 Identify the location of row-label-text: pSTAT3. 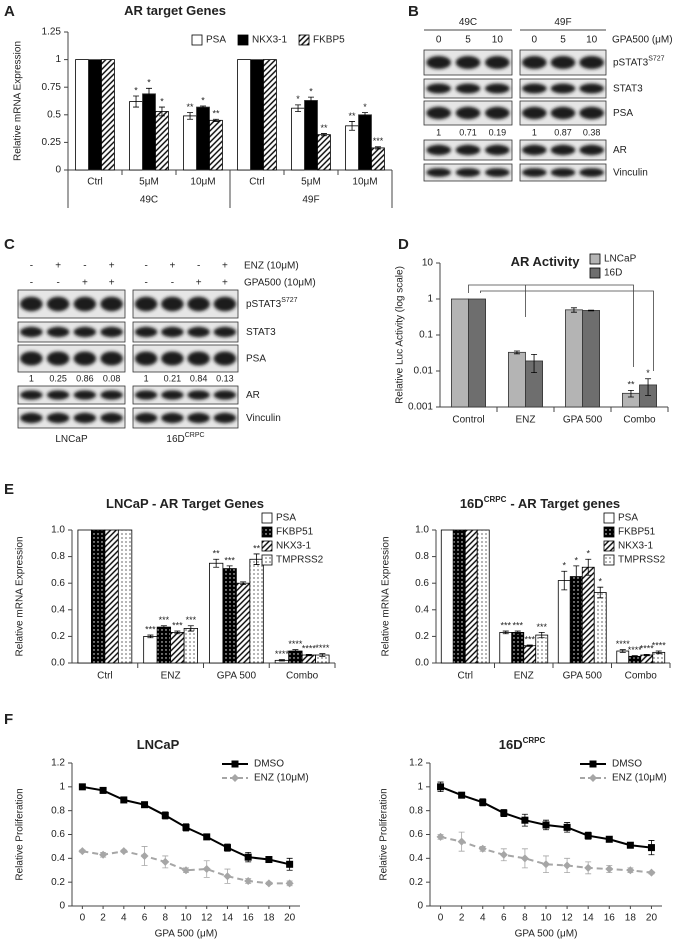
(631, 62).